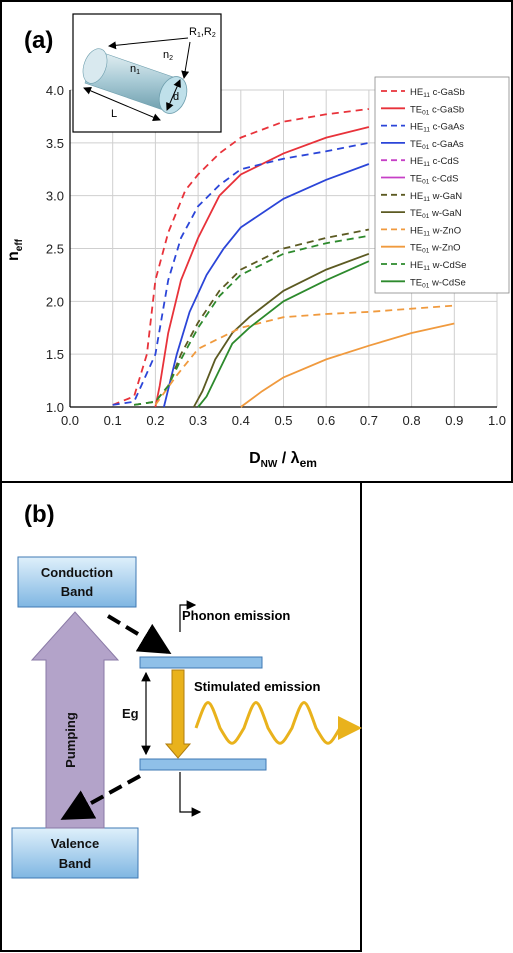 Image resolution: width=513 pixels, height=953 pixels. Describe the element at coordinates (168, 55) in the screenshot. I see `n2-label: n2` at that location.